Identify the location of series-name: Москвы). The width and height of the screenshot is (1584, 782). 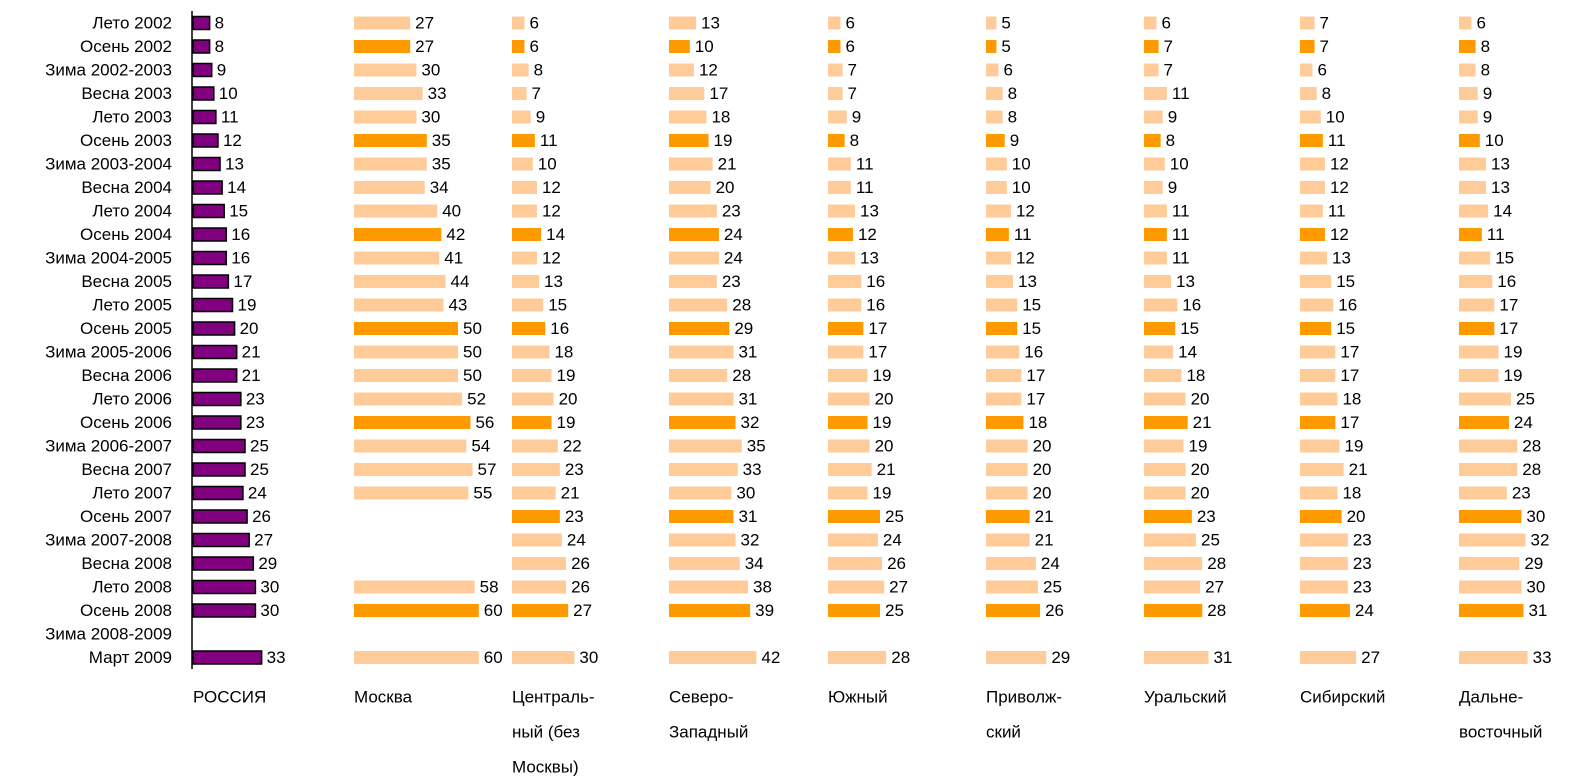
(545, 766).